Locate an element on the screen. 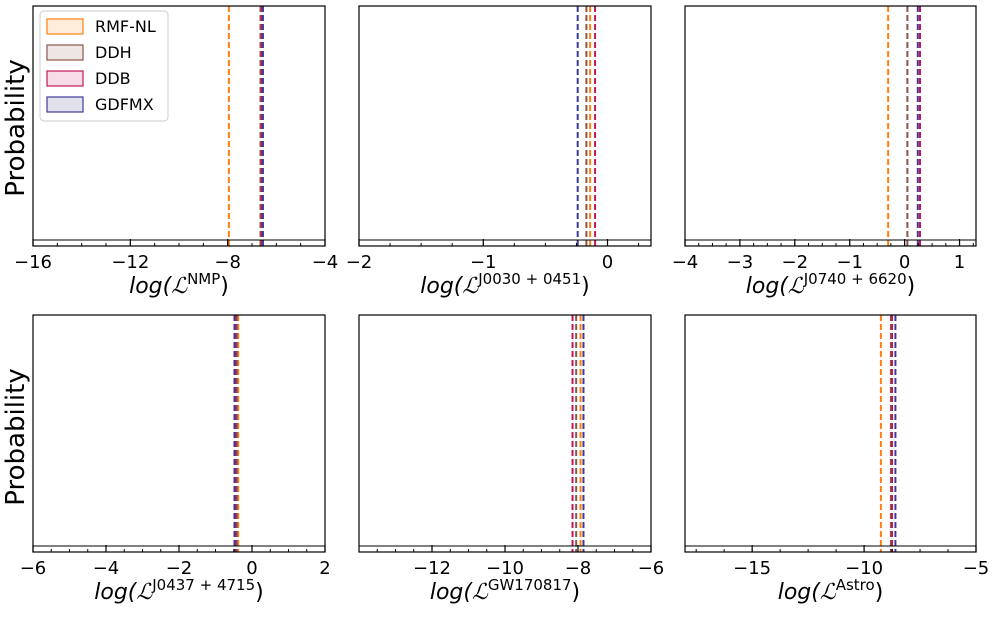 The width and height of the screenshot is (997, 619). x-tick-label: 1 is located at coordinates (959, 262).